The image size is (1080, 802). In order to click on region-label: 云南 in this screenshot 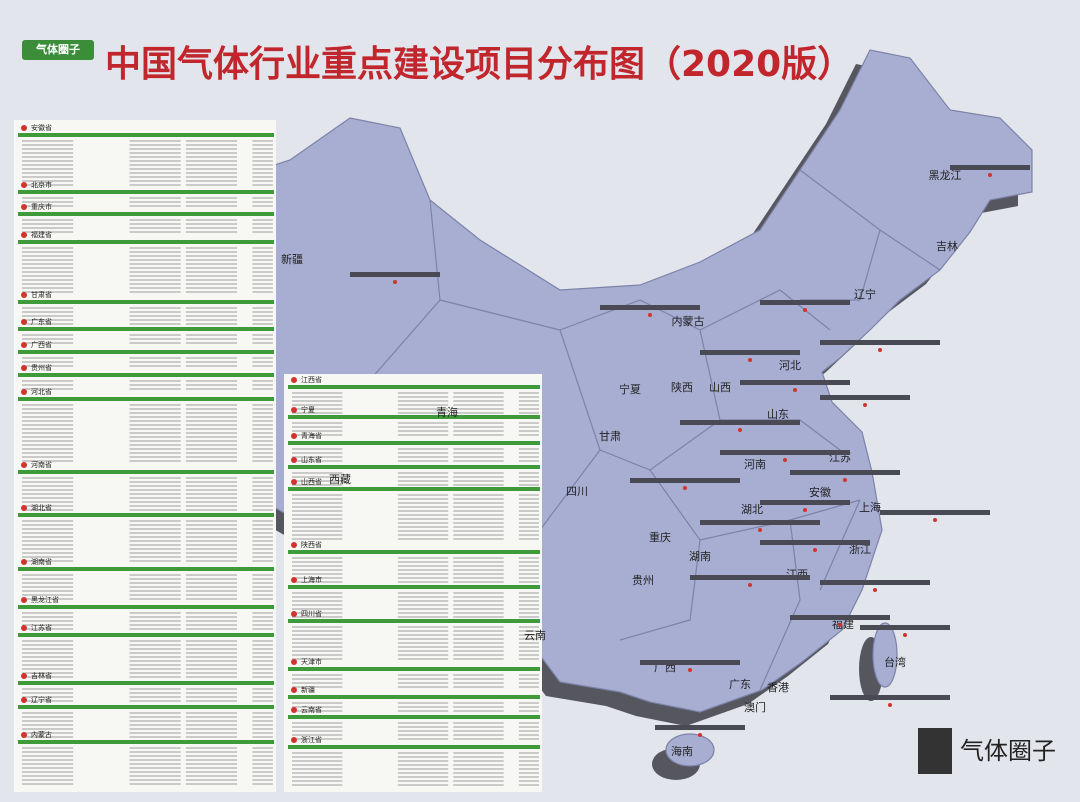, I will do `click(535, 635)`.